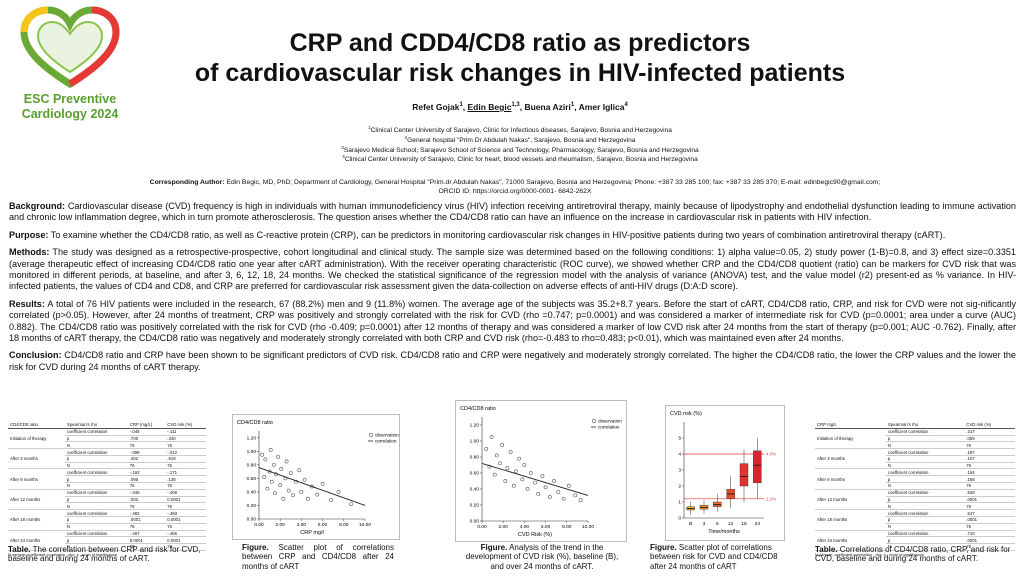  Describe the element at coordinates (547, 107) in the screenshot. I see `author: Buena Aziri` at that location.